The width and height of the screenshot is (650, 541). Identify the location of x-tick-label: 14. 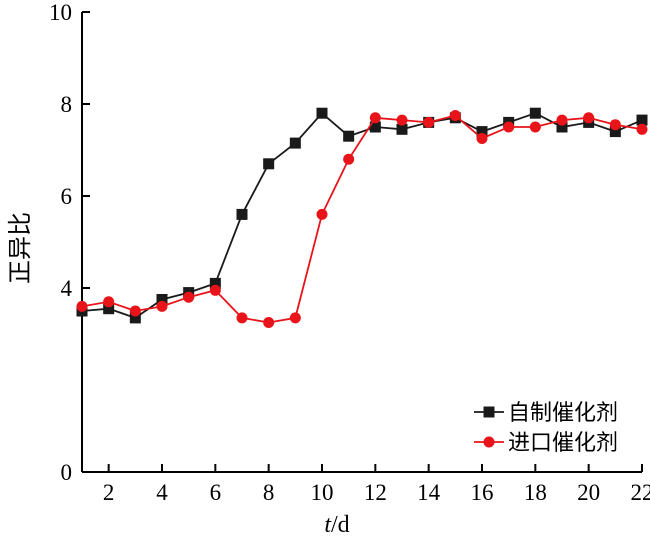
(429, 492).